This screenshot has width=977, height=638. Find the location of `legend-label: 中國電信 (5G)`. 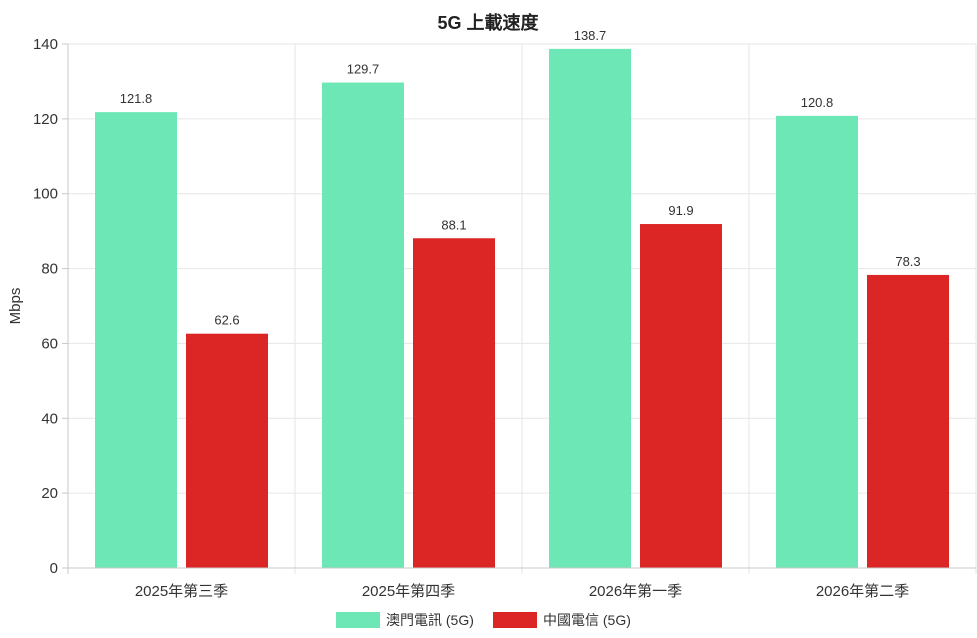

legend-label: 中國電信 (5G) is located at coordinates (587, 620).